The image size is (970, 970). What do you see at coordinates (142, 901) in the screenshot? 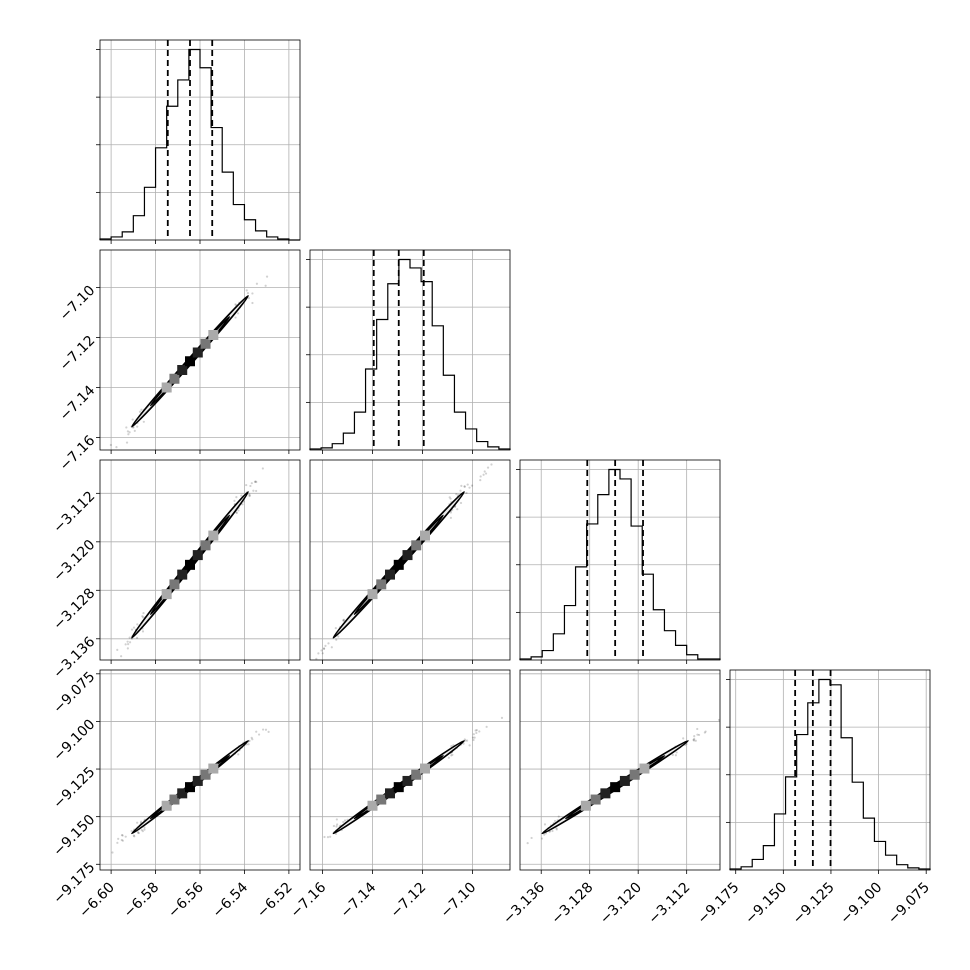
I see `x-tick-label: −6.58` at bounding box center [142, 901].